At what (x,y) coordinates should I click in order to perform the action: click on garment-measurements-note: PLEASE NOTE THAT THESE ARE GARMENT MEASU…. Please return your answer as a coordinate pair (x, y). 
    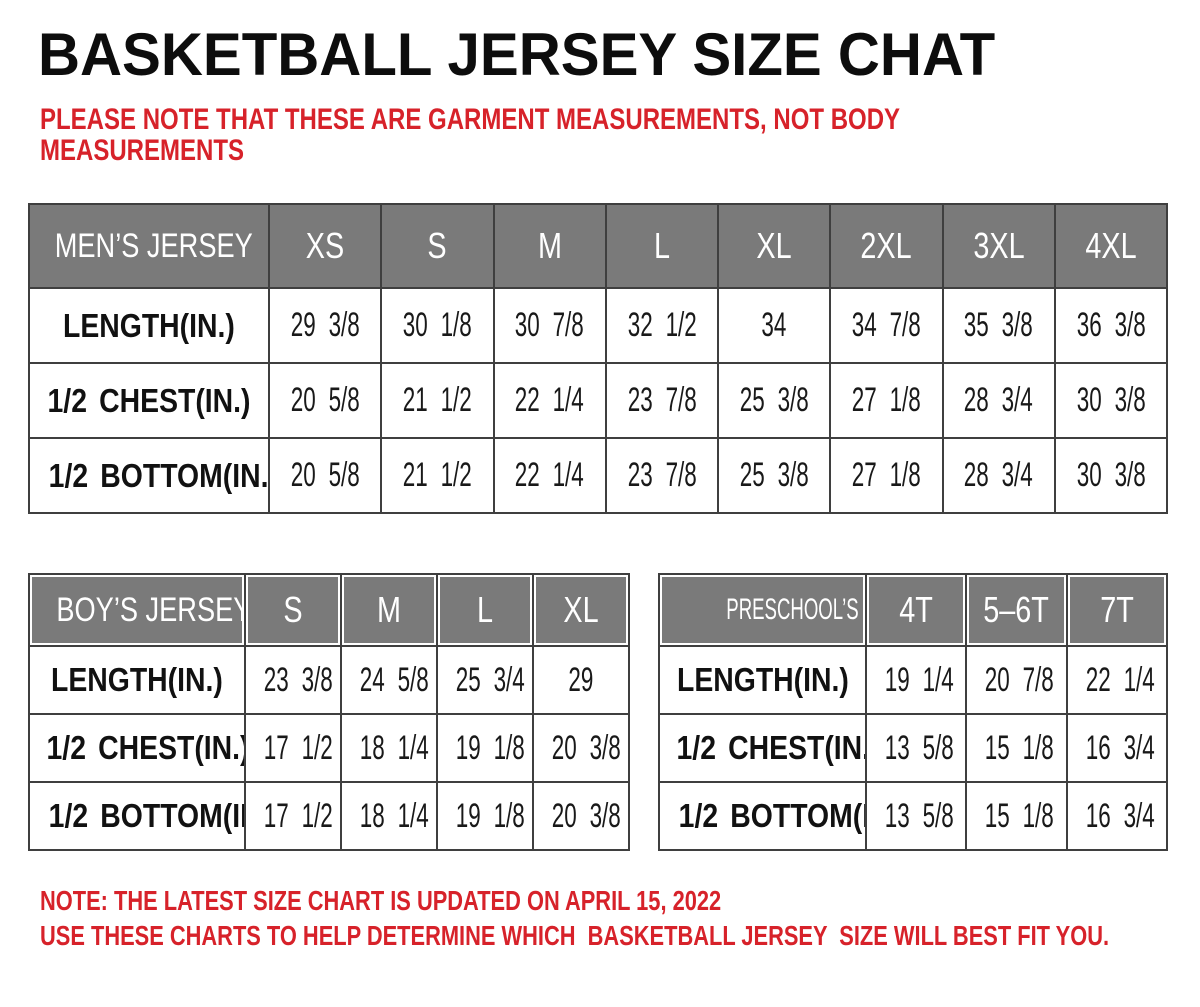
    Looking at the image, I should click on (620, 135).